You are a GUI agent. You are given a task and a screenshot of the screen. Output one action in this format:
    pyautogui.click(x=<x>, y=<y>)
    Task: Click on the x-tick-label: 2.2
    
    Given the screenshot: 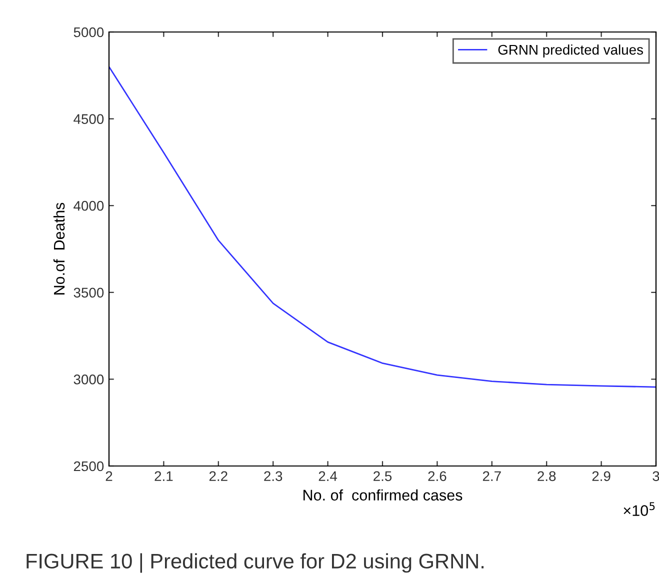 What is the action you would take?
    pyautogui.click(x=218, y=476)
    